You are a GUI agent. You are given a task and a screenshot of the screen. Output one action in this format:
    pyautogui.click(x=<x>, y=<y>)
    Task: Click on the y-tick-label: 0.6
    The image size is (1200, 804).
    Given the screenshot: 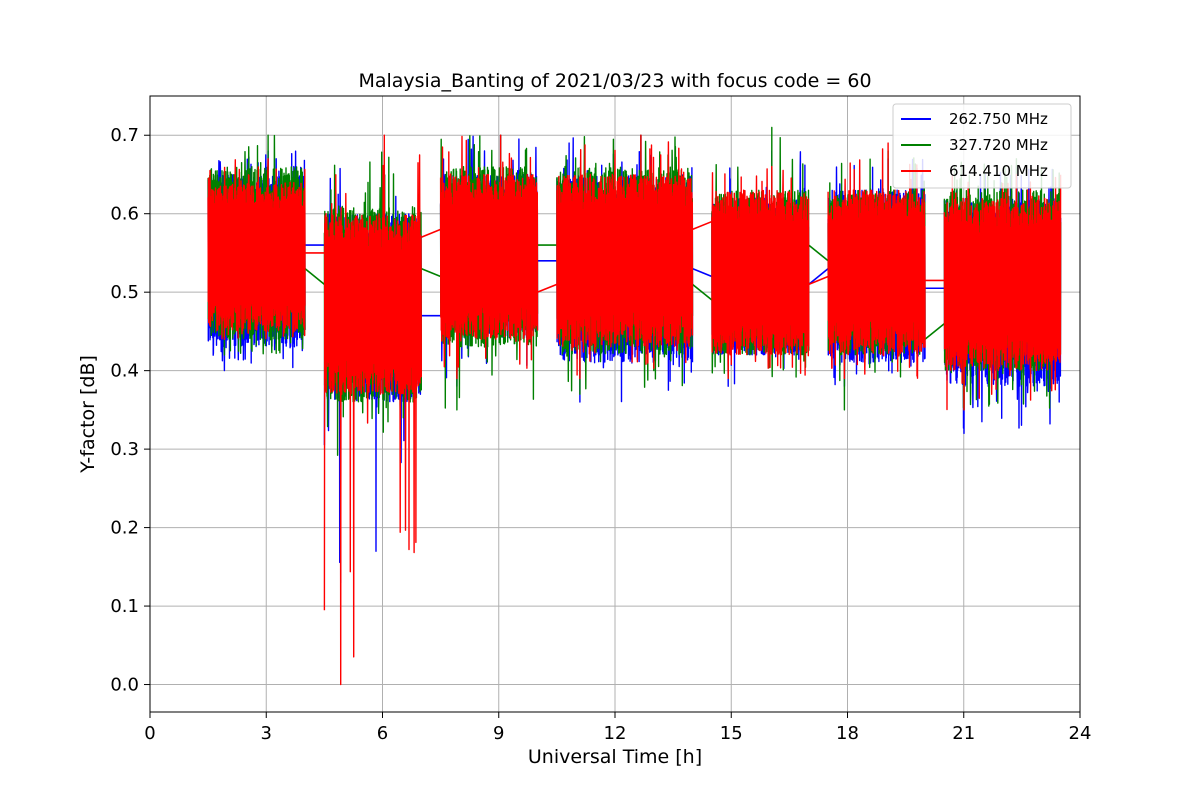 What is the action you would take?
    pyautogui.click(x=124, y=214)
    